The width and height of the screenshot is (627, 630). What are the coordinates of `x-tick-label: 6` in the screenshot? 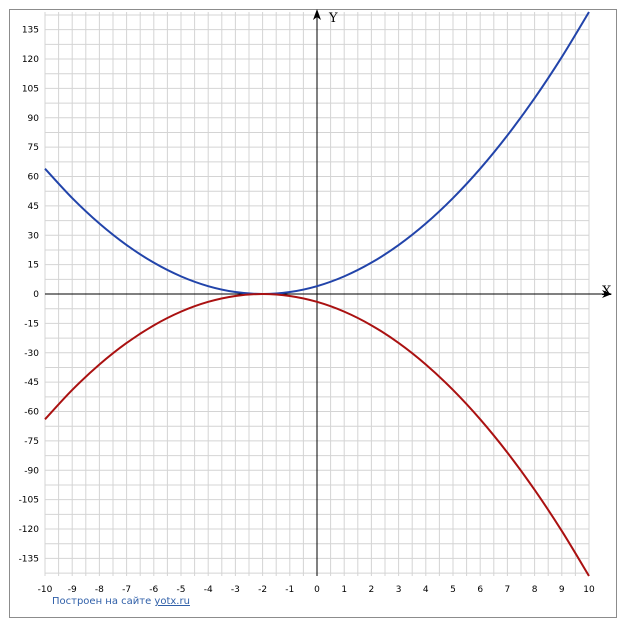 It's located at (480, 590).